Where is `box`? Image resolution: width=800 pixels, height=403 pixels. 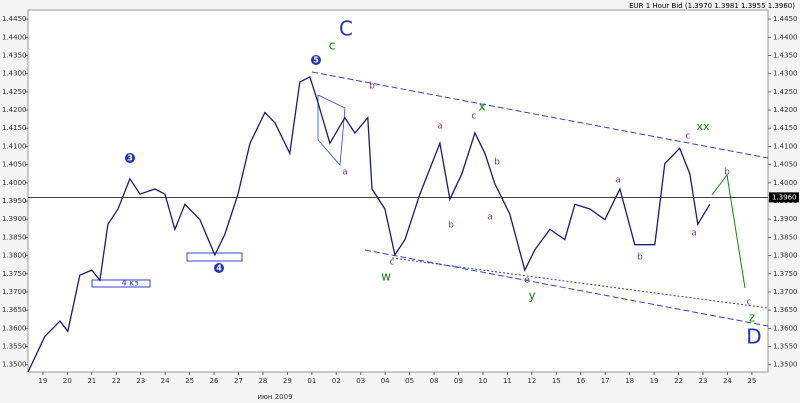 box is located at coordinates (121, 283).